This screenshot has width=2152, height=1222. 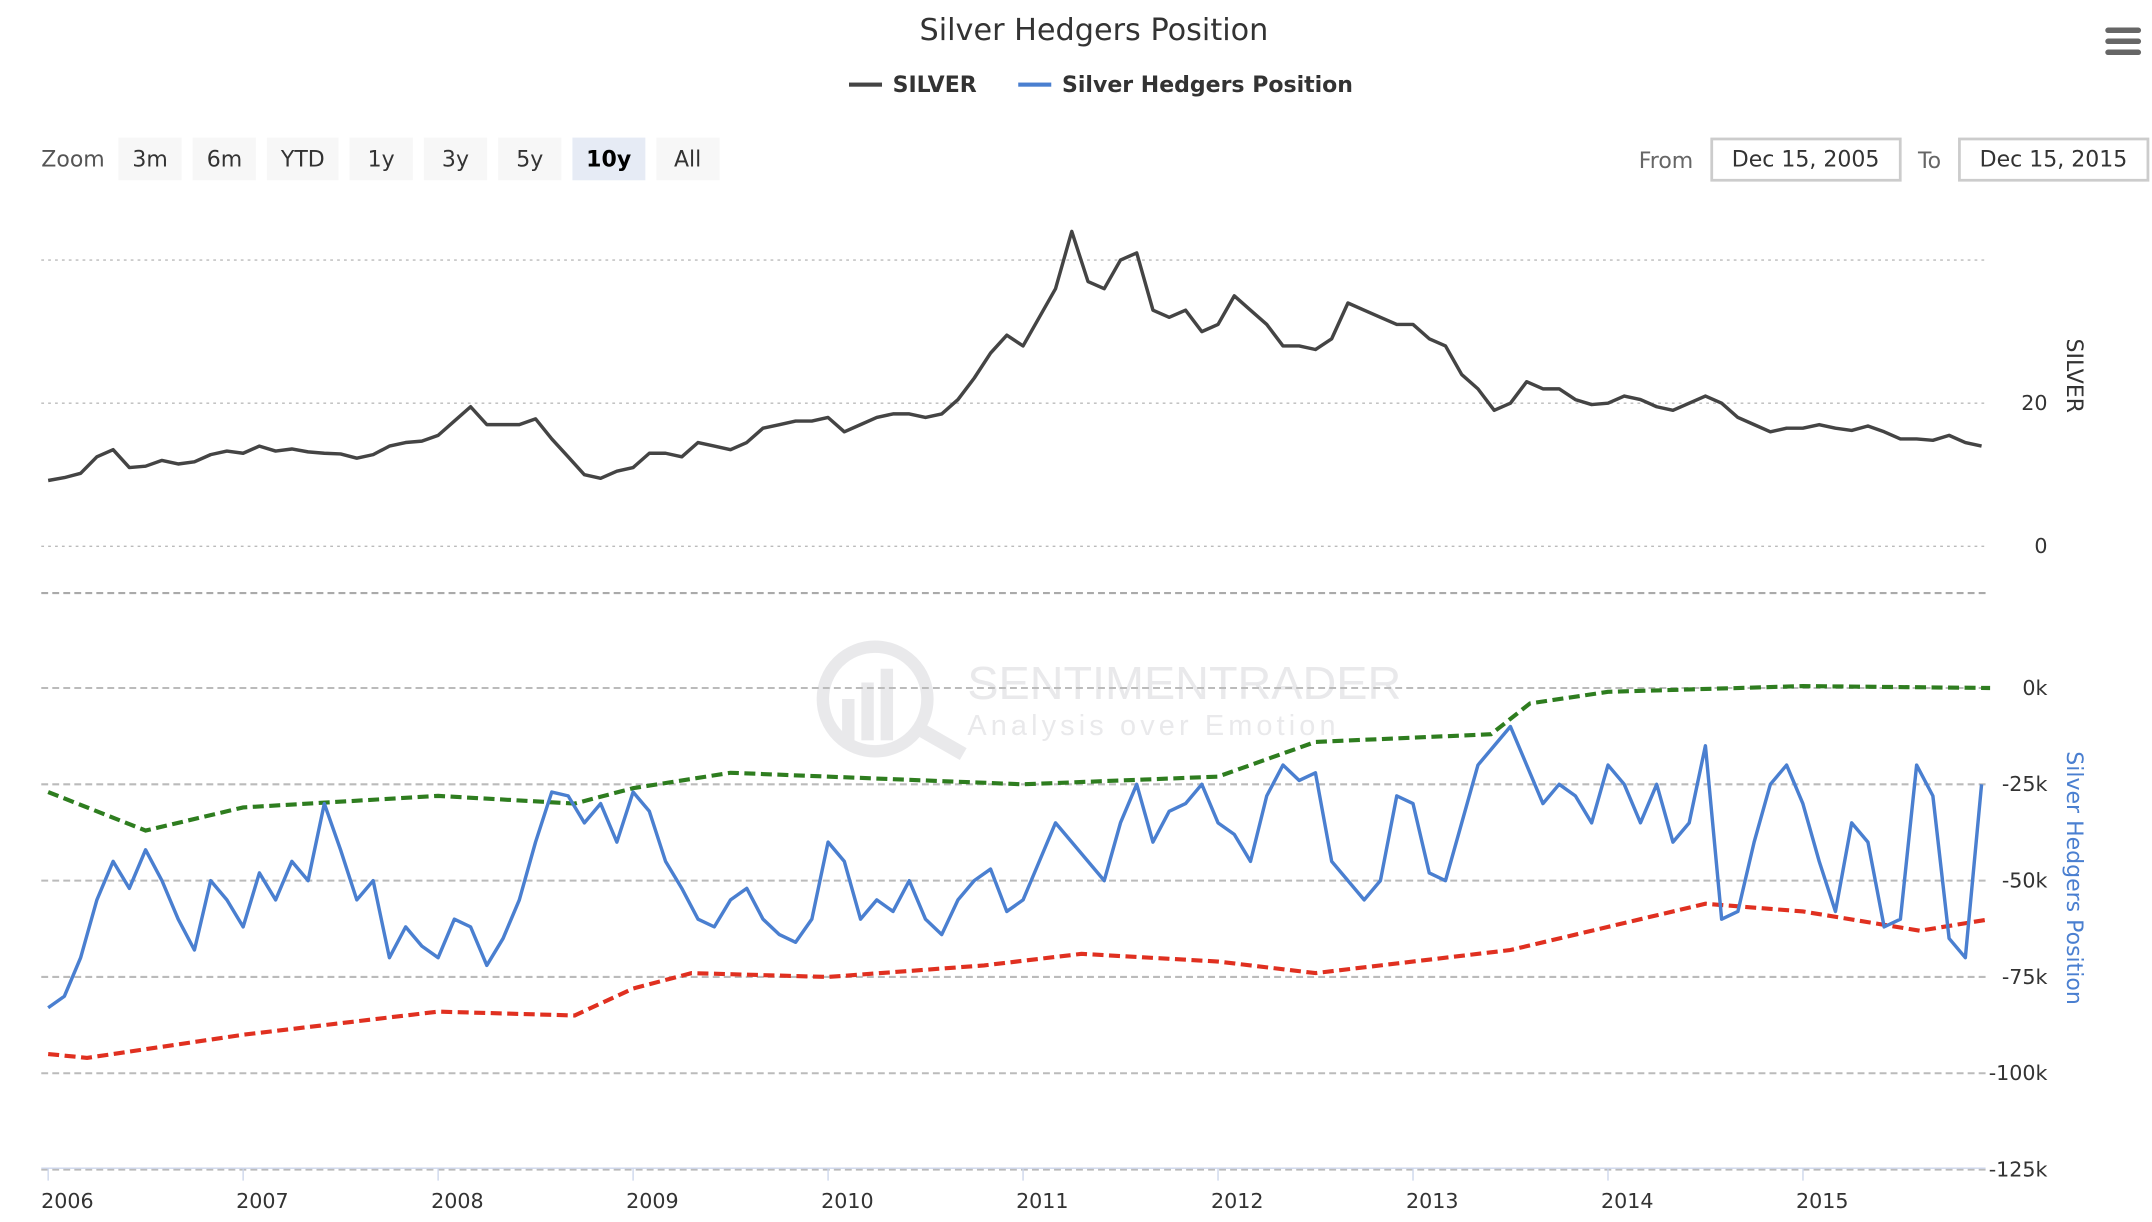 I want to click on watermark-logo: SENTIMENTRADER Analysis over Emotion, so click(x=1108, y=700).